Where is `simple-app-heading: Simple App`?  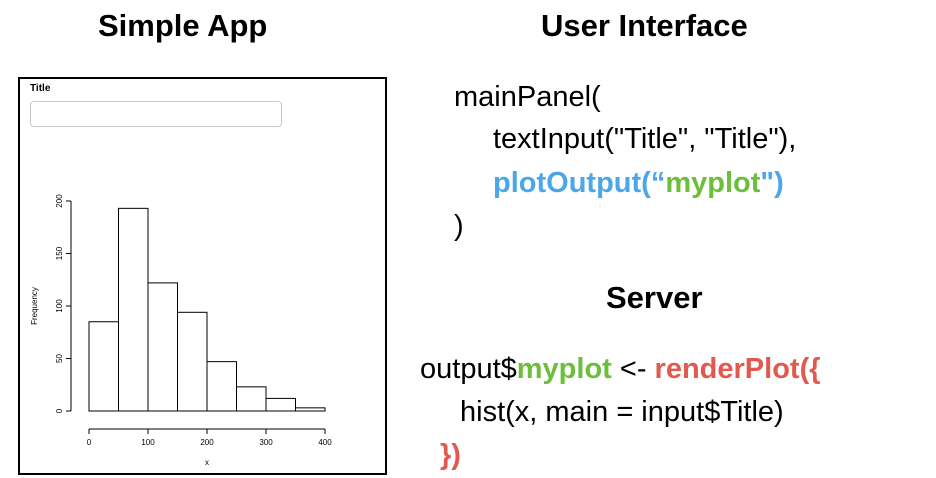
simple-app-heading: Simple App is located at coordinates (183, 25).